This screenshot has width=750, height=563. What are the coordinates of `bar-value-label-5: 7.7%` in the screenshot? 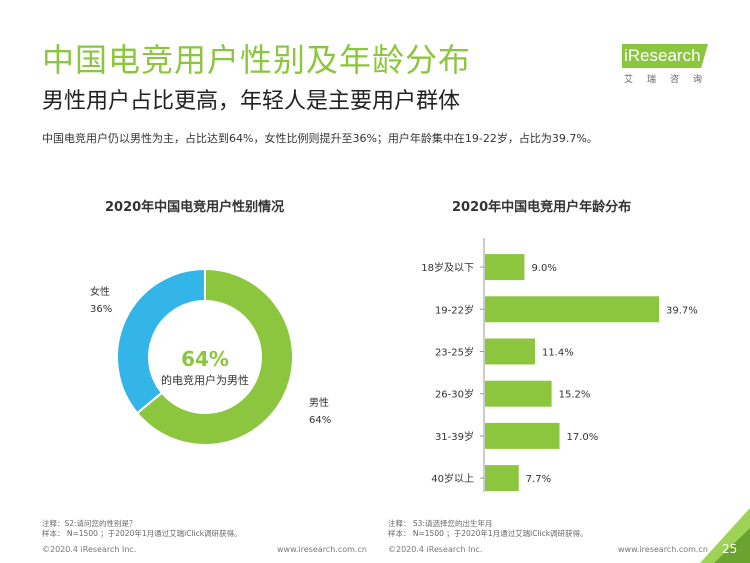 It's located at (538, 479).